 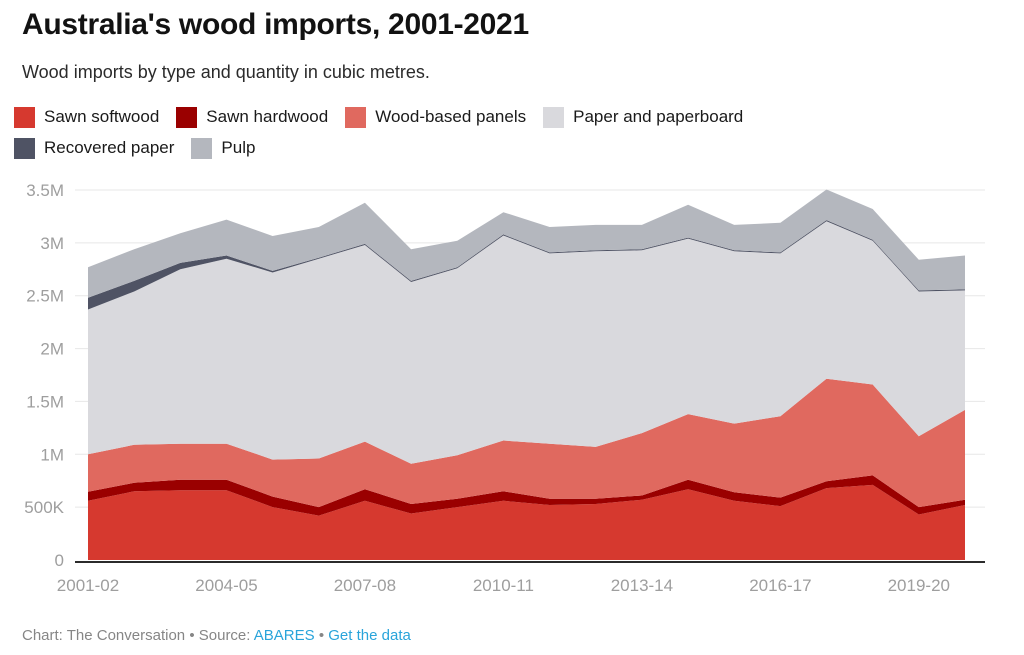 What do you see at coordinates (369, 635) in the screenshot?
I see `get-the-data-link: Get the data` at bounding box center [369, 635].